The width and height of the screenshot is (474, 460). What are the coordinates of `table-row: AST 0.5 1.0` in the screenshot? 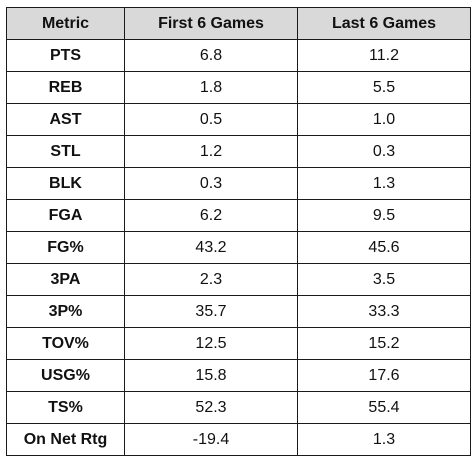 It's located at (238, 119).